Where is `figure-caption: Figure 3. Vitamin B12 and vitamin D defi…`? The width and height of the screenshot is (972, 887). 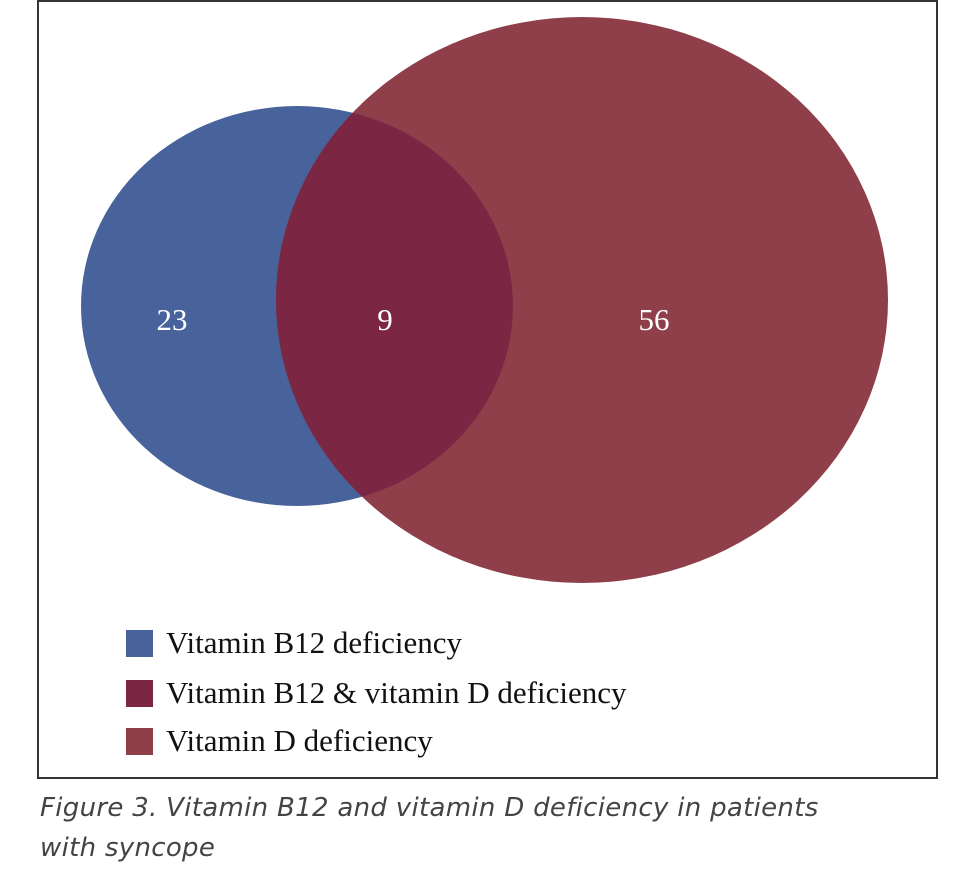
figure-caption: Figure 3. Vitamin B12 and vitamin D defi… is located at coordinates (490, 828).